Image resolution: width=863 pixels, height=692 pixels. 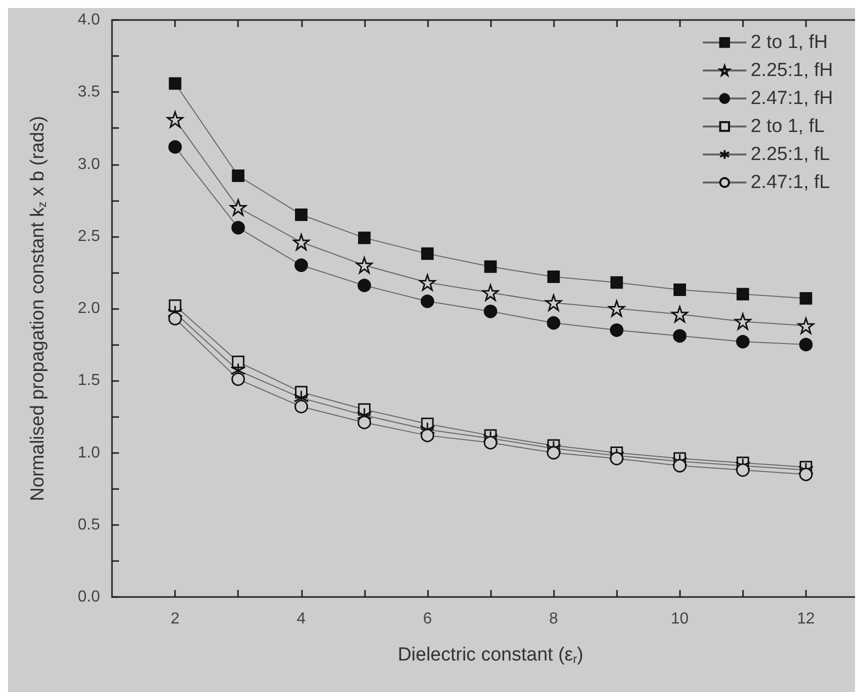 I want to click on y-tick-label: 1.0, so click(x=89, y=453).